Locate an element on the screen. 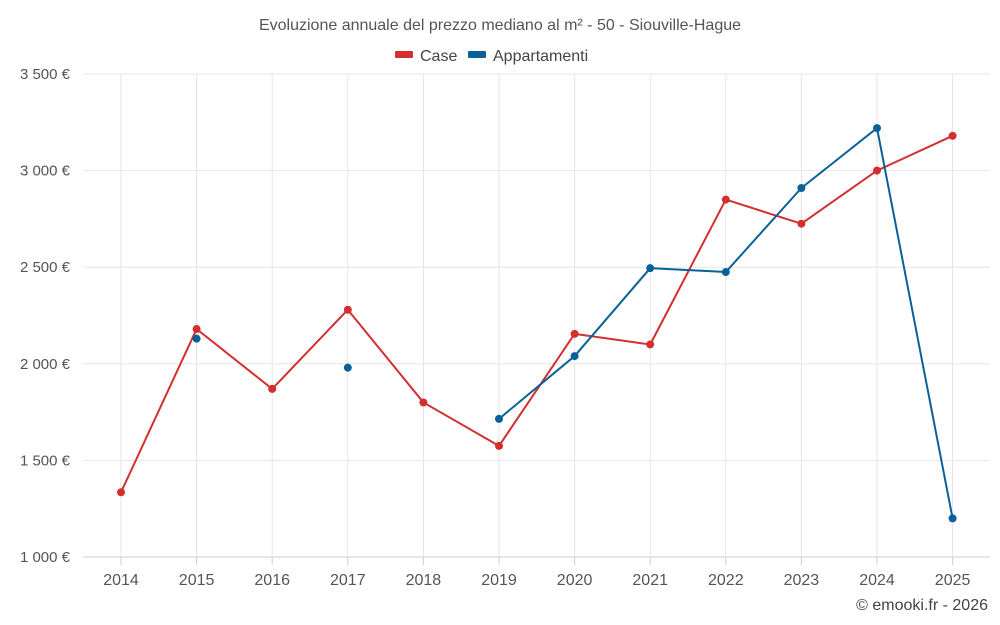  legend: Case Appartamenti is located at coordinates (491, 56).